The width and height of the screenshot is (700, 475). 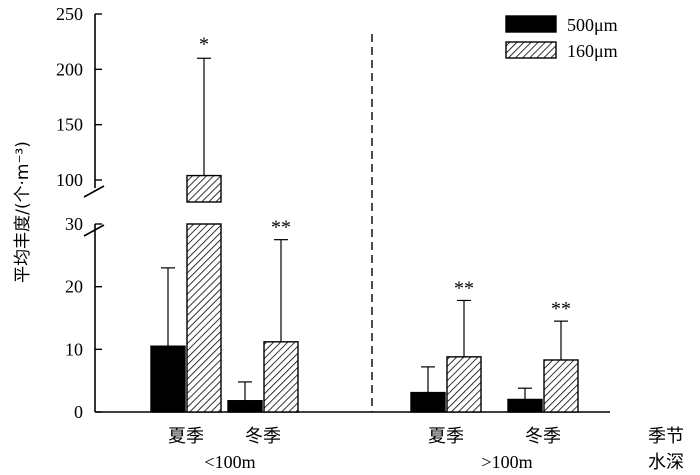 I want to click on legend-label: 500μm, so click(x=592, y=25).